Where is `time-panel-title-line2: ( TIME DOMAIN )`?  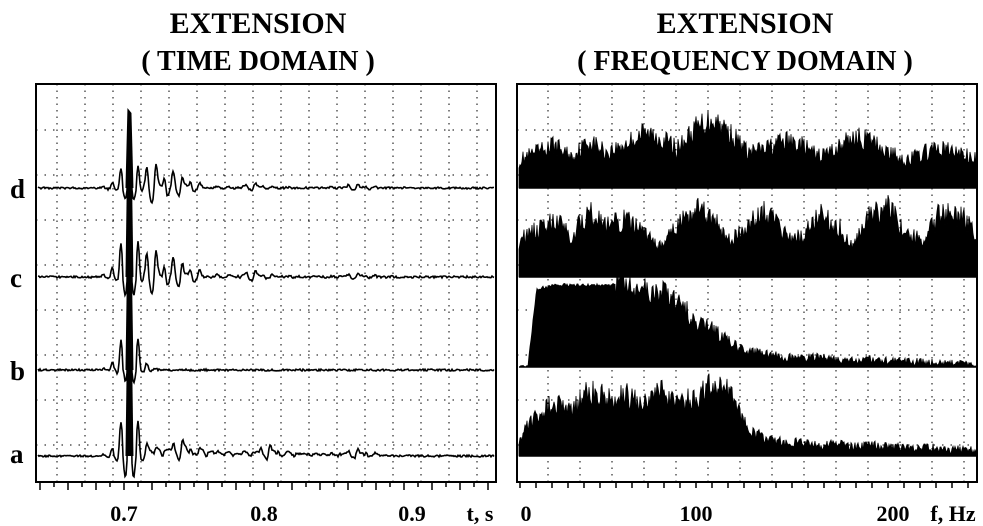
time-panel-title-line2: ( TIME DOMAIN ) is located at coordinates (258, 61).